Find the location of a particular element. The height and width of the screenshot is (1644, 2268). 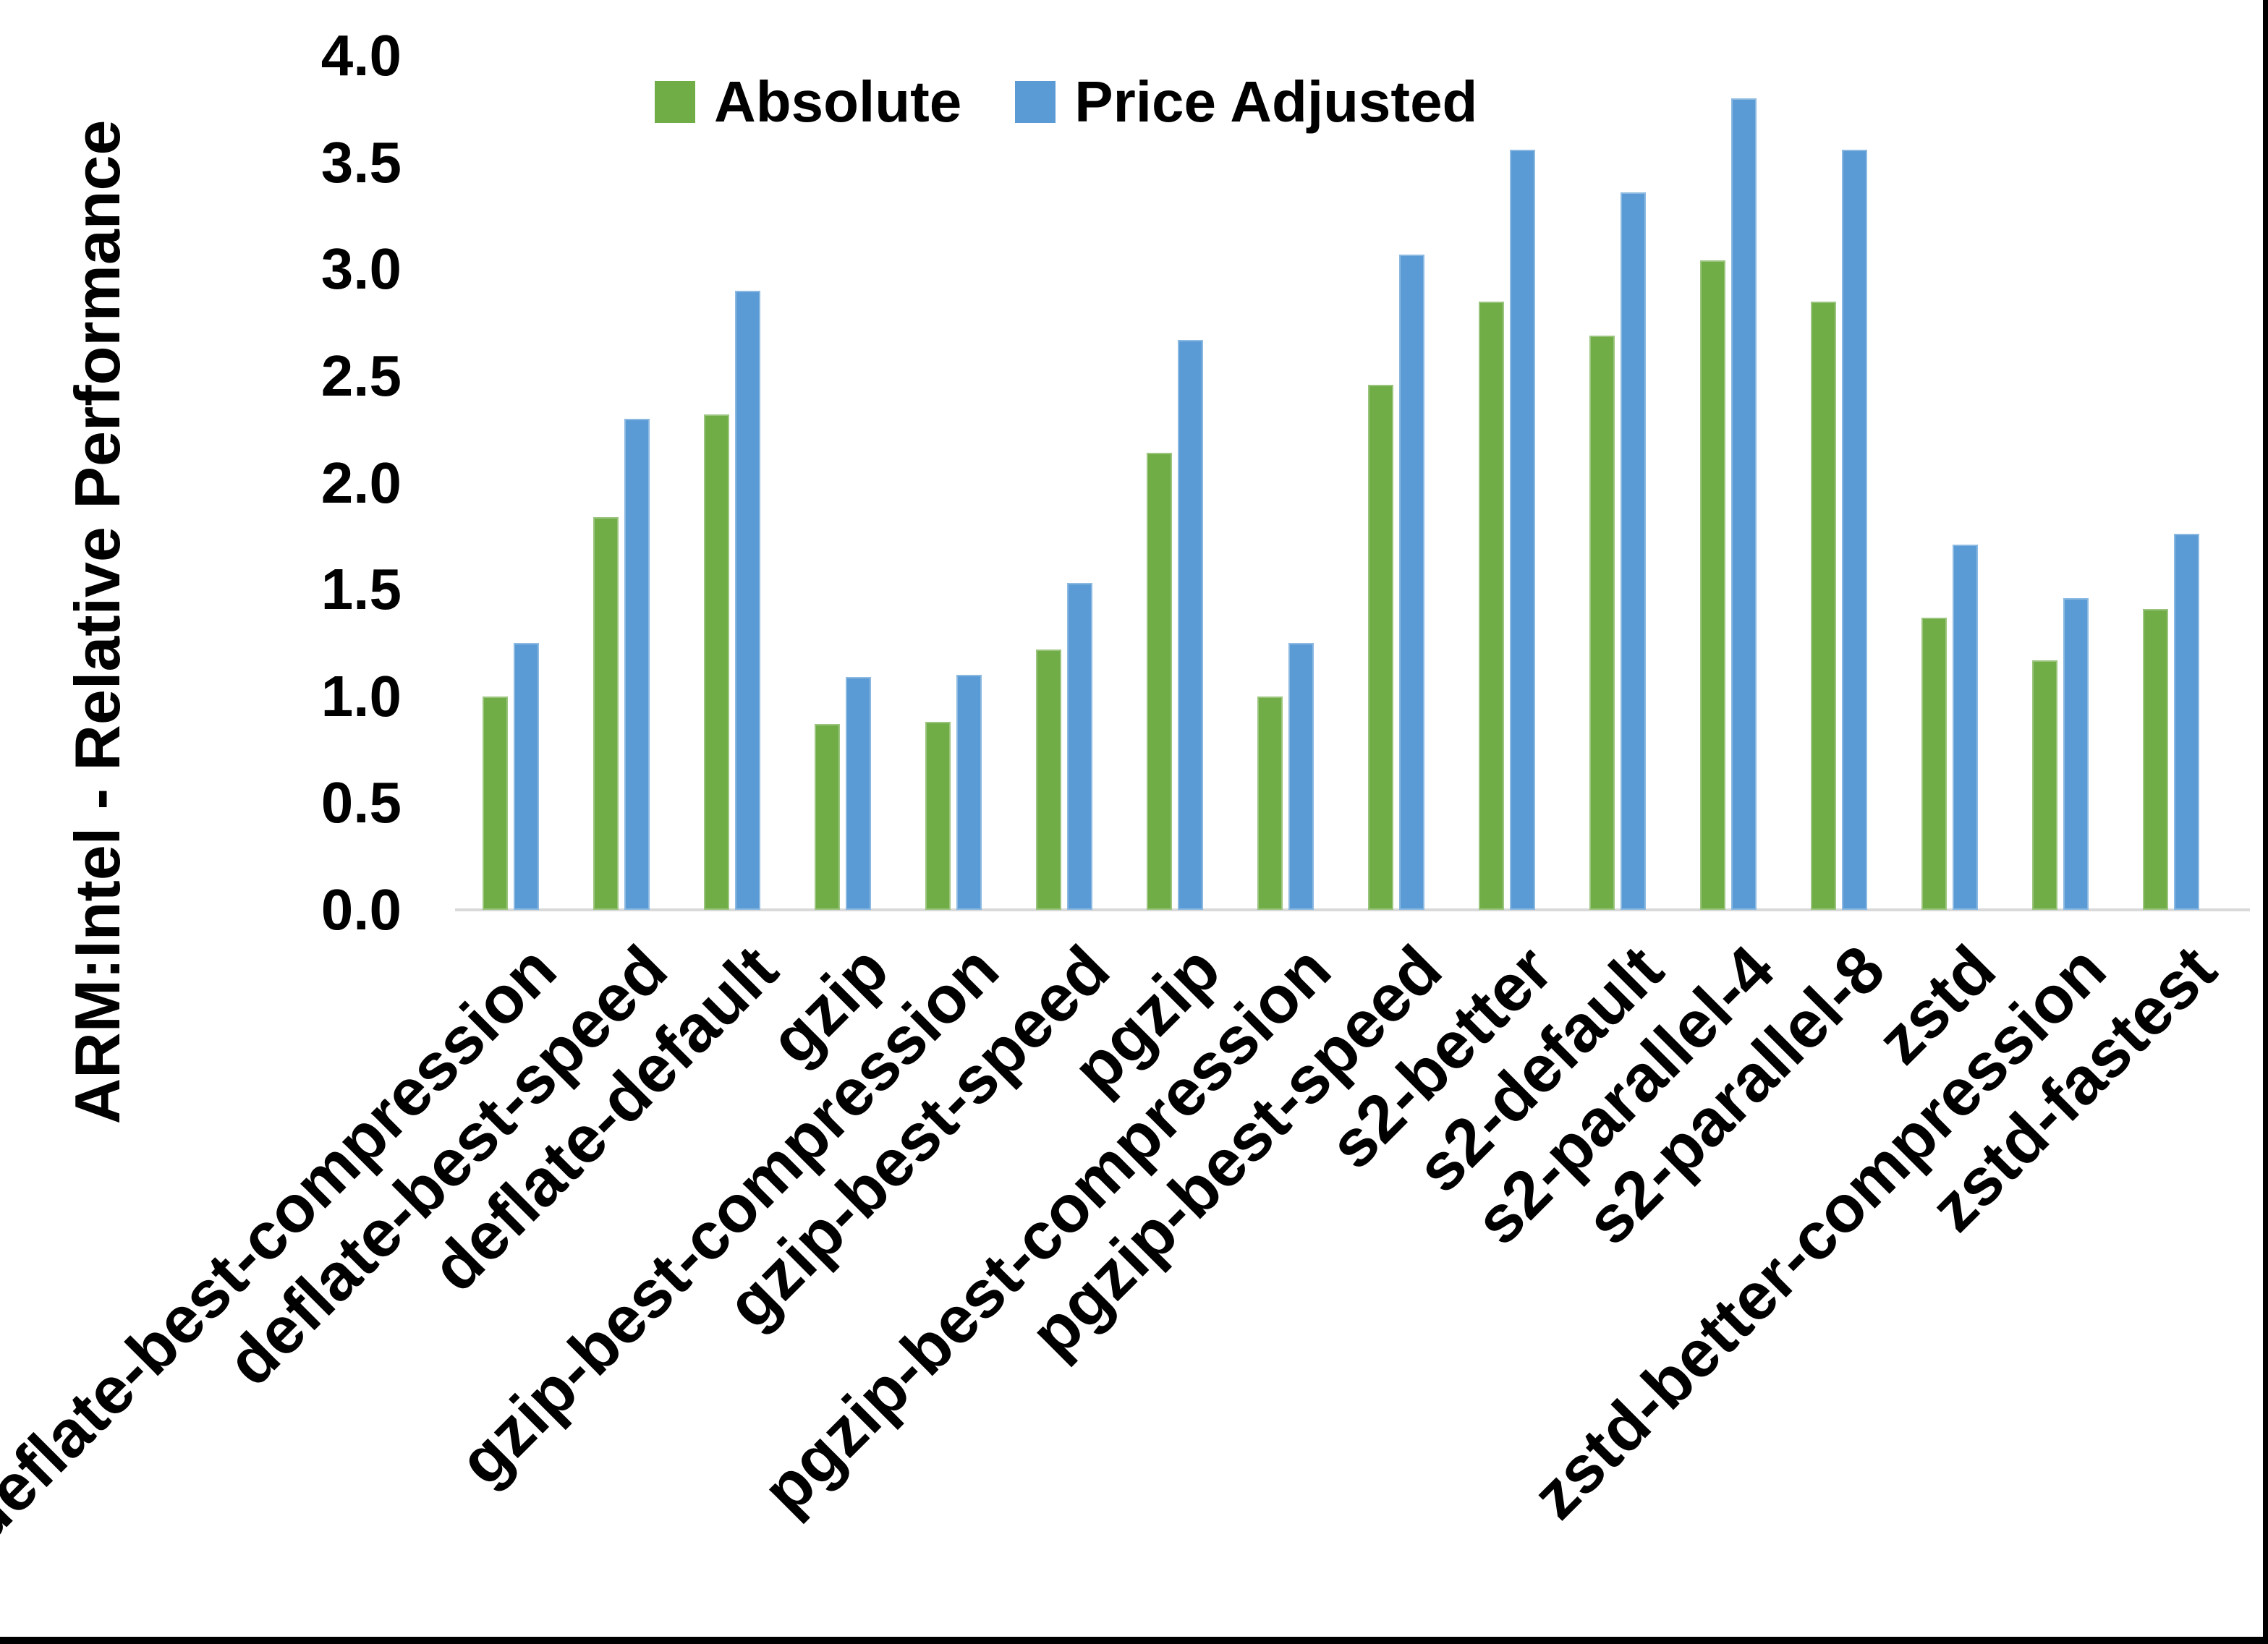

legend-label-absolute: Absolute is located at coordinates (838, 101).